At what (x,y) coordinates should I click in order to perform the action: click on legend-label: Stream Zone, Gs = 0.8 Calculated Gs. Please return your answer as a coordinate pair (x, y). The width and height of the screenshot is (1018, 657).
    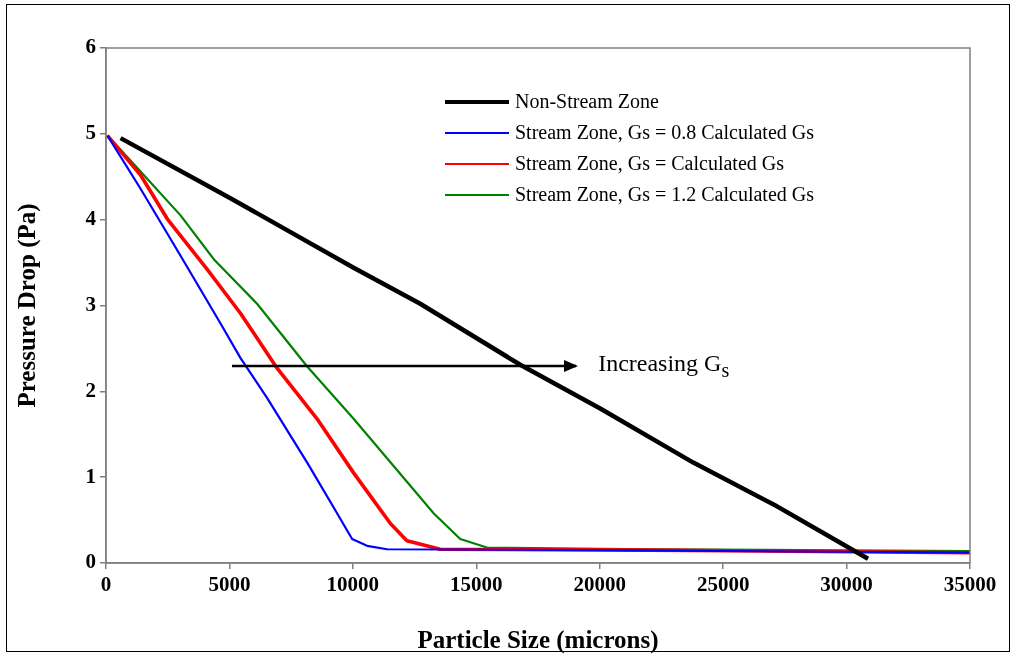
    Looking at the image, I should click on (664, 132).